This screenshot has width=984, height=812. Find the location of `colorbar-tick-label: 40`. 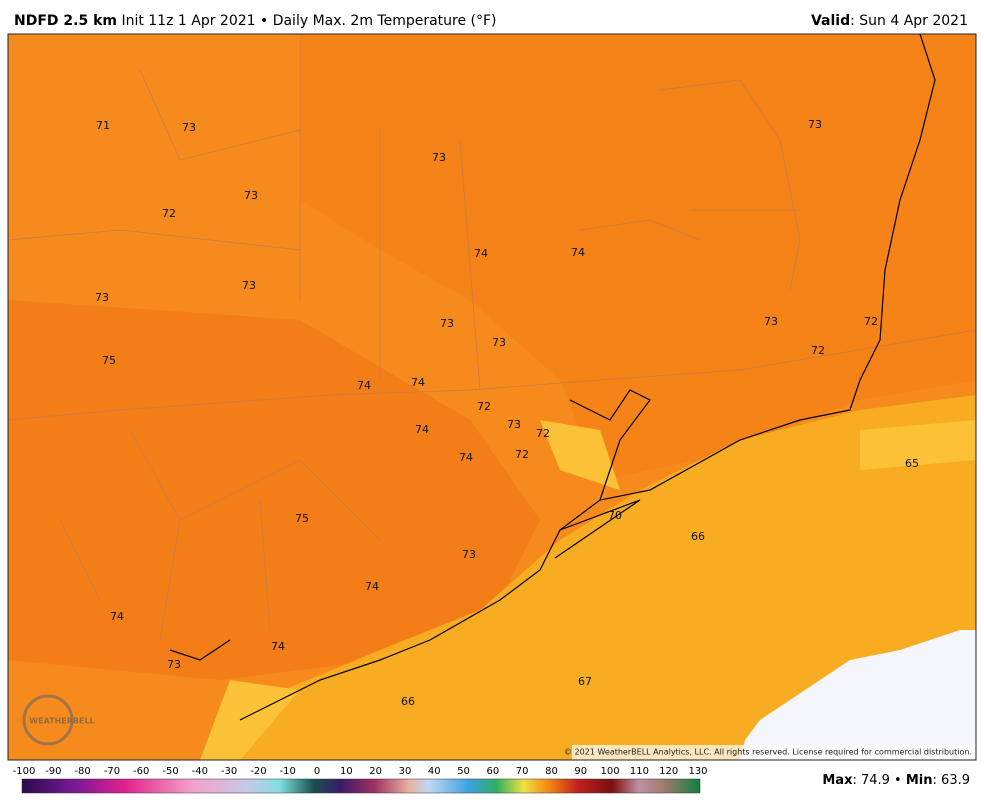

colorbar-tick-label: 40 is located at coordinates (434, 771).